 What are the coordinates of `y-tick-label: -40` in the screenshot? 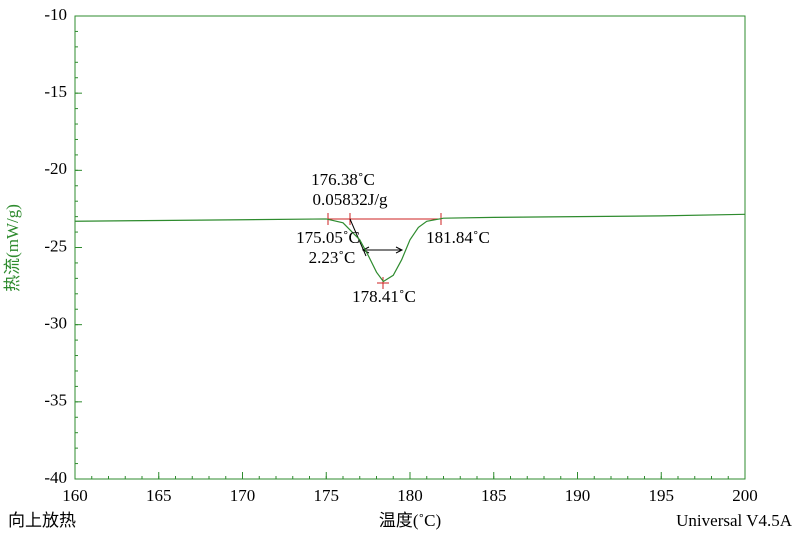 It's located at (55, 477).